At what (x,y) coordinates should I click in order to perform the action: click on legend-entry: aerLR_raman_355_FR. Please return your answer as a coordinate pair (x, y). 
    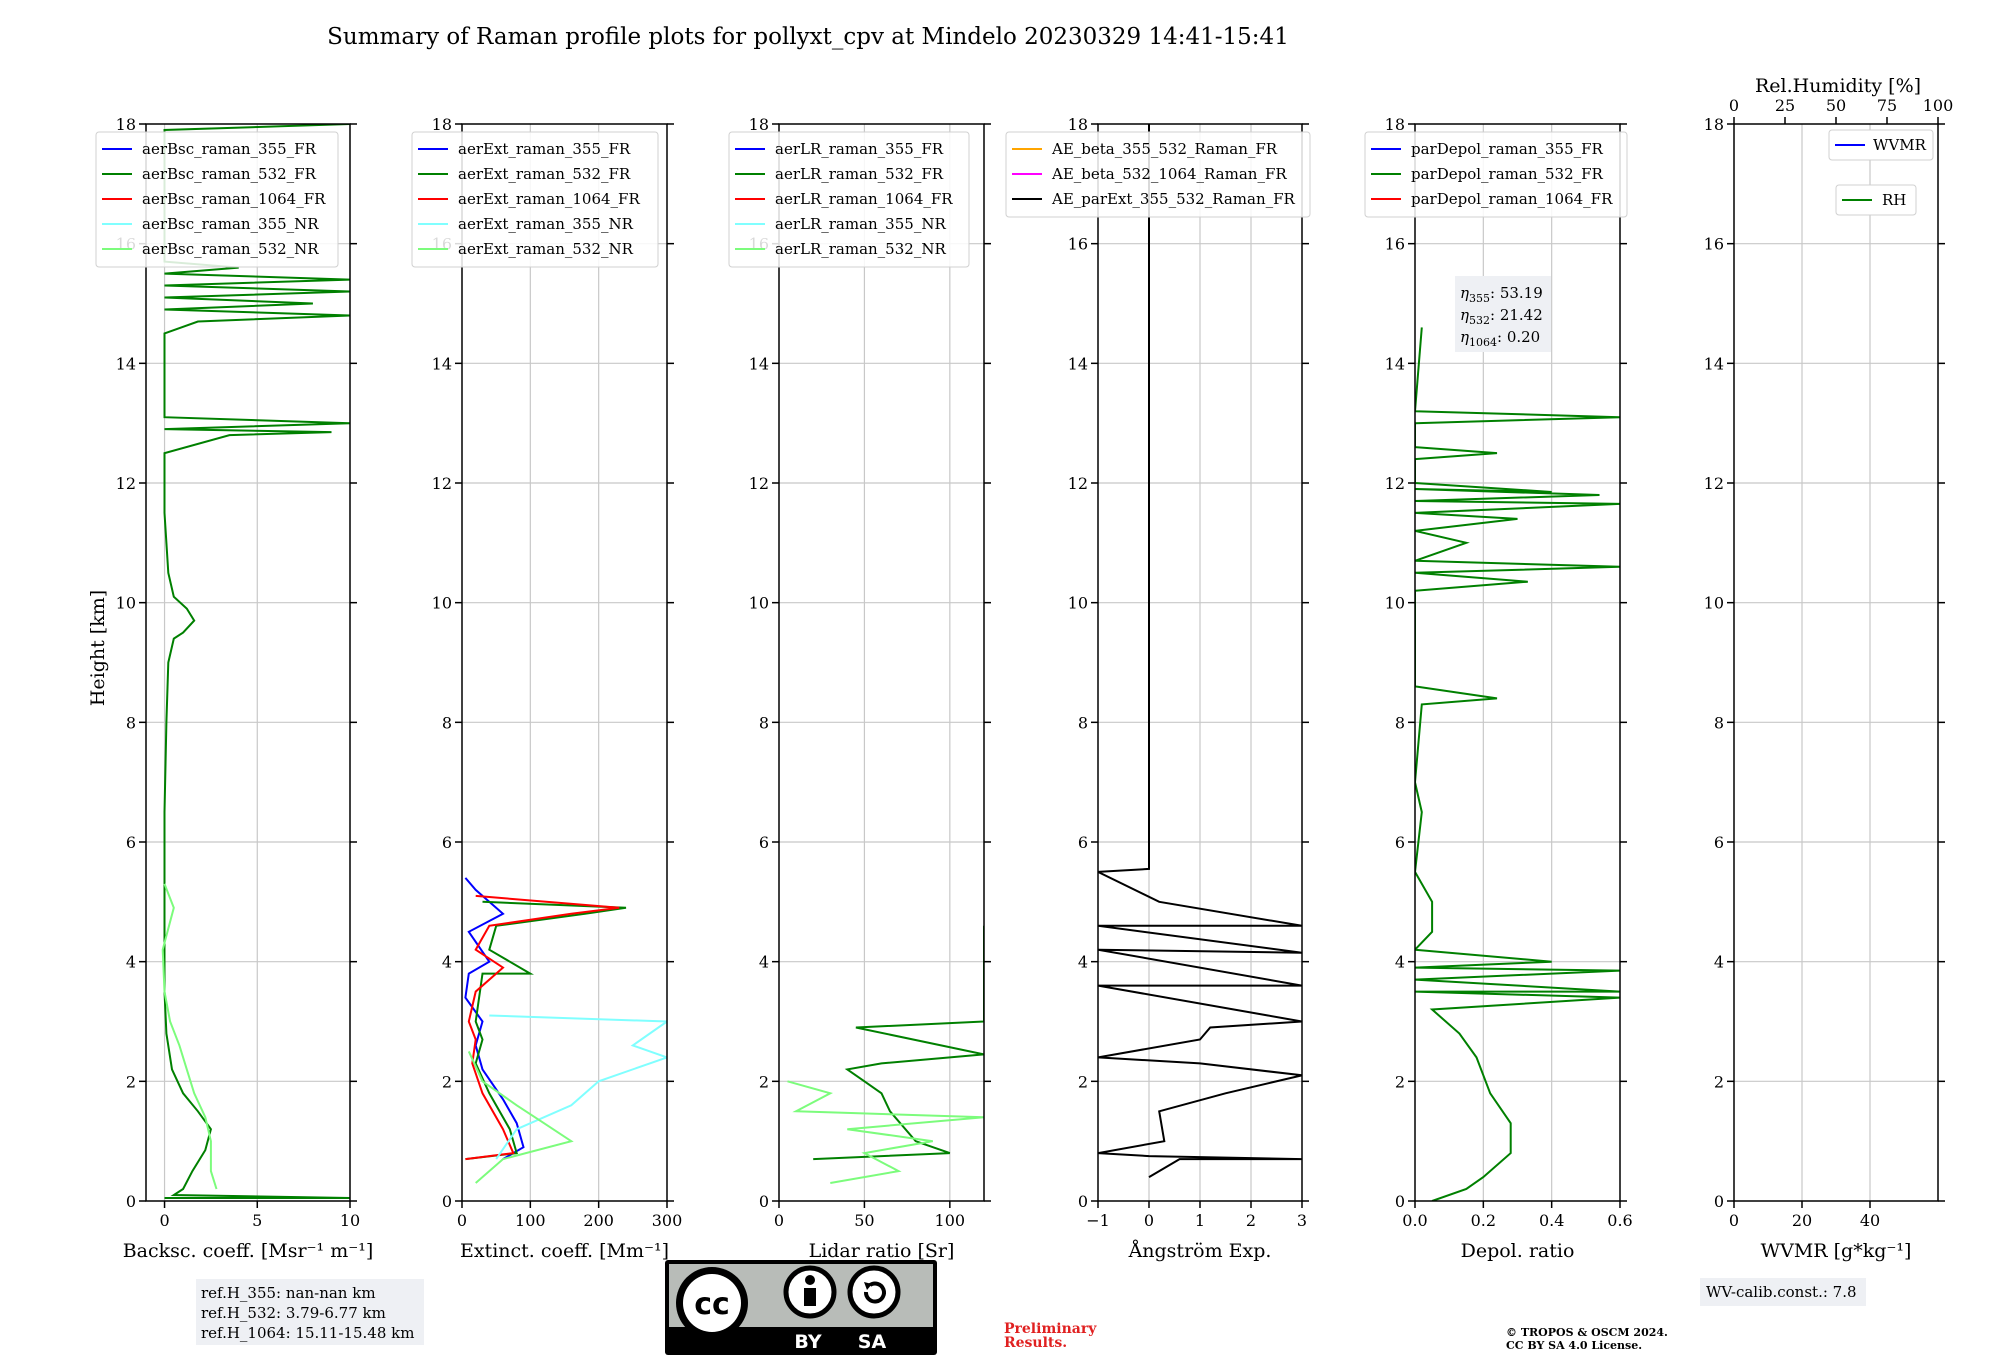
    Looking at the image, I should click on (859, 149).